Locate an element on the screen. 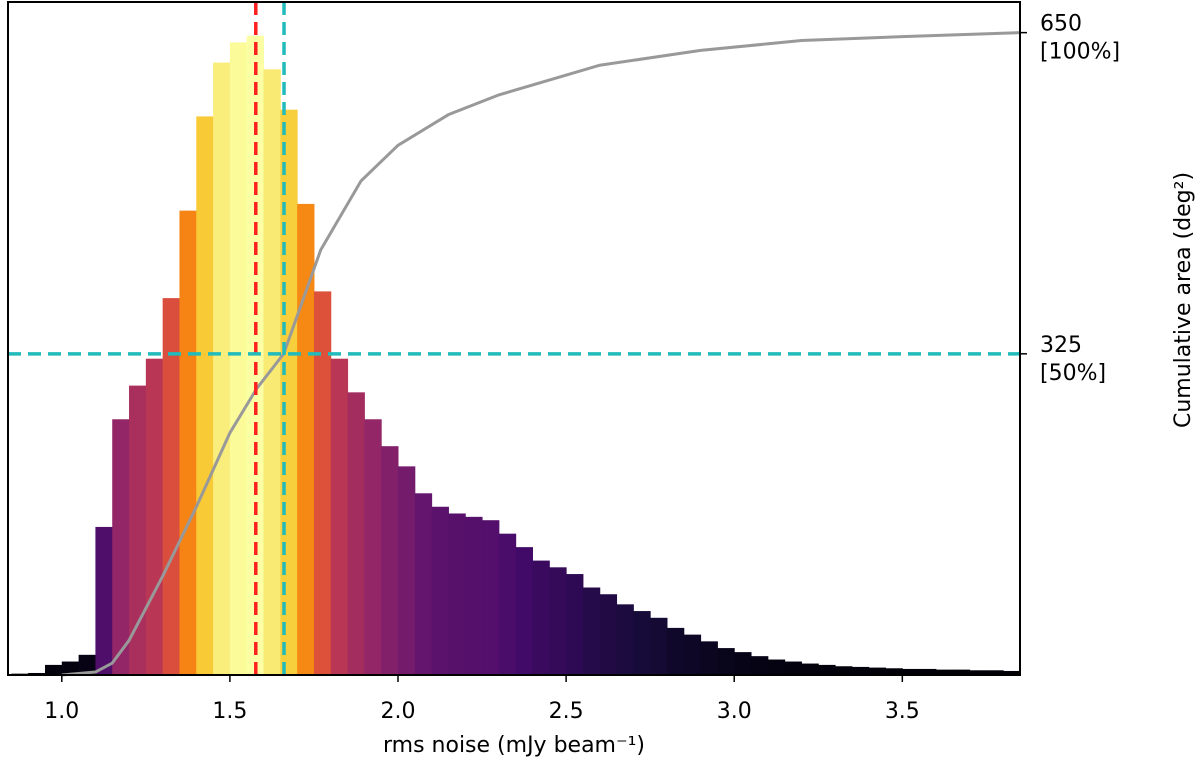 Image resolution: width=1200 pixels, height=767 pixels. x-tick-label: 2.0 is located at coordinates (398, 711).